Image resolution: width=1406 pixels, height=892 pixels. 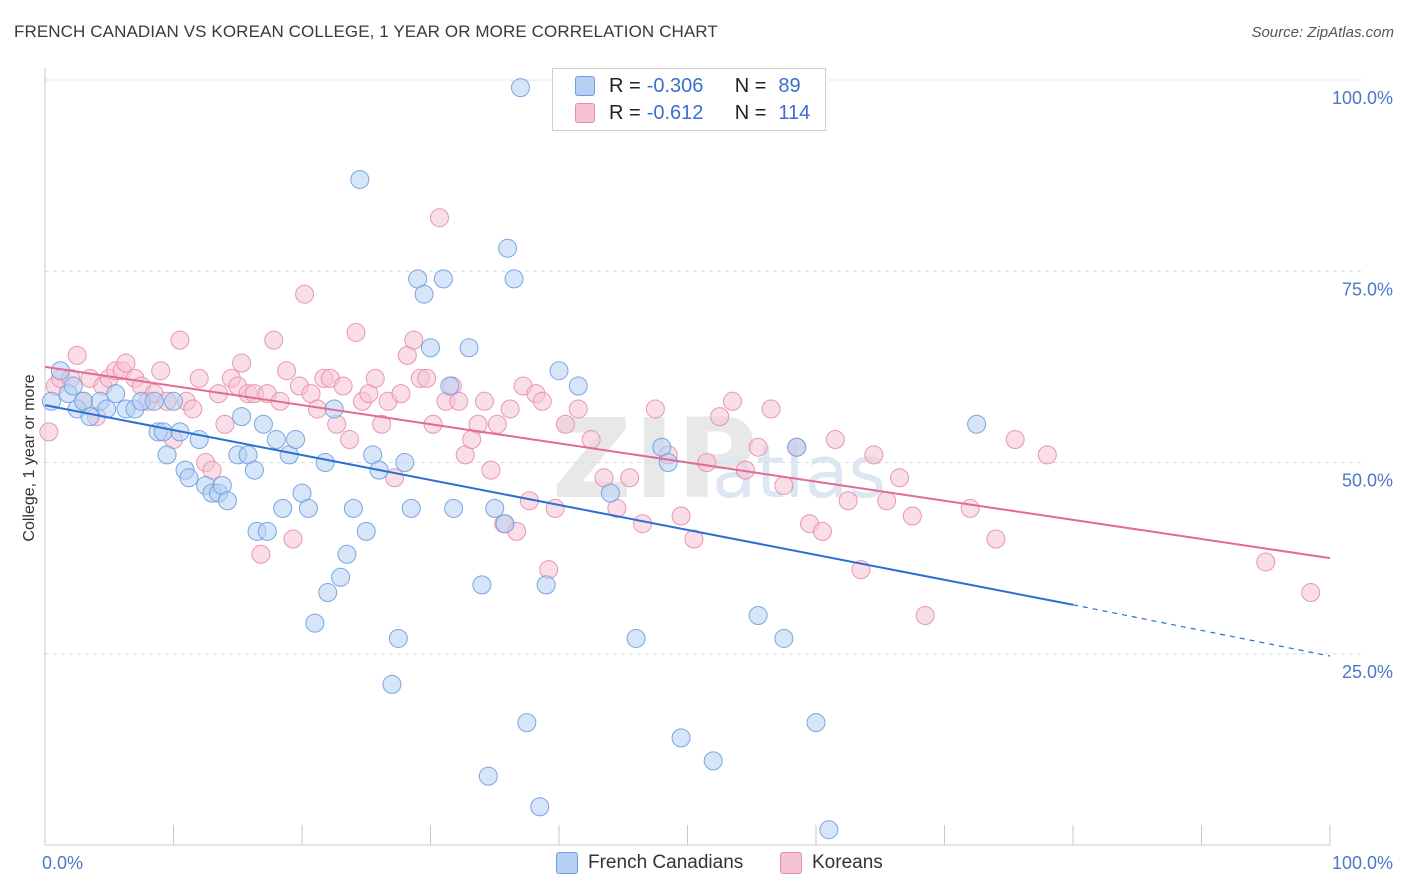 What do you see at coordinates (1201, 630) in the screenshot?
I see `trend-line-extension` at bounding box center [1201, 630].